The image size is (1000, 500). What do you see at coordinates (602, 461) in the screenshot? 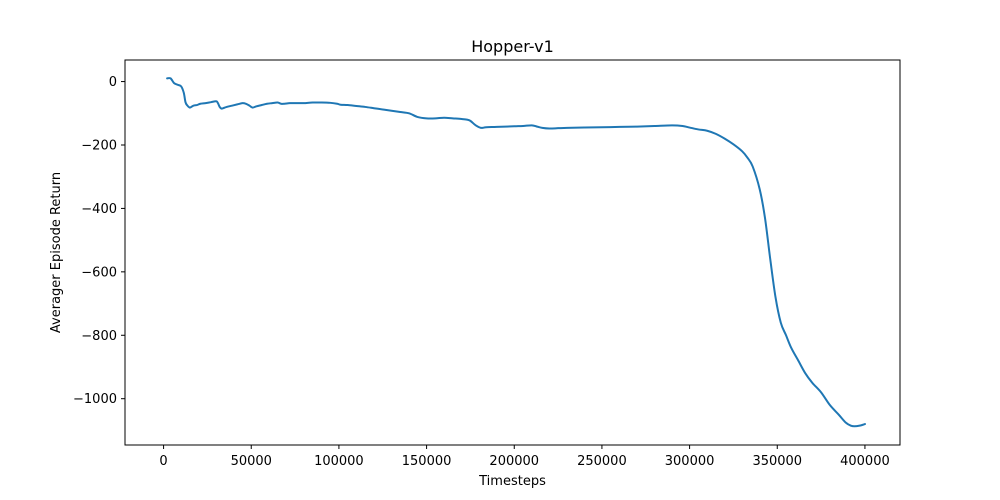
I see `x-tick-label: 250000` at bounding box center [602, 461].